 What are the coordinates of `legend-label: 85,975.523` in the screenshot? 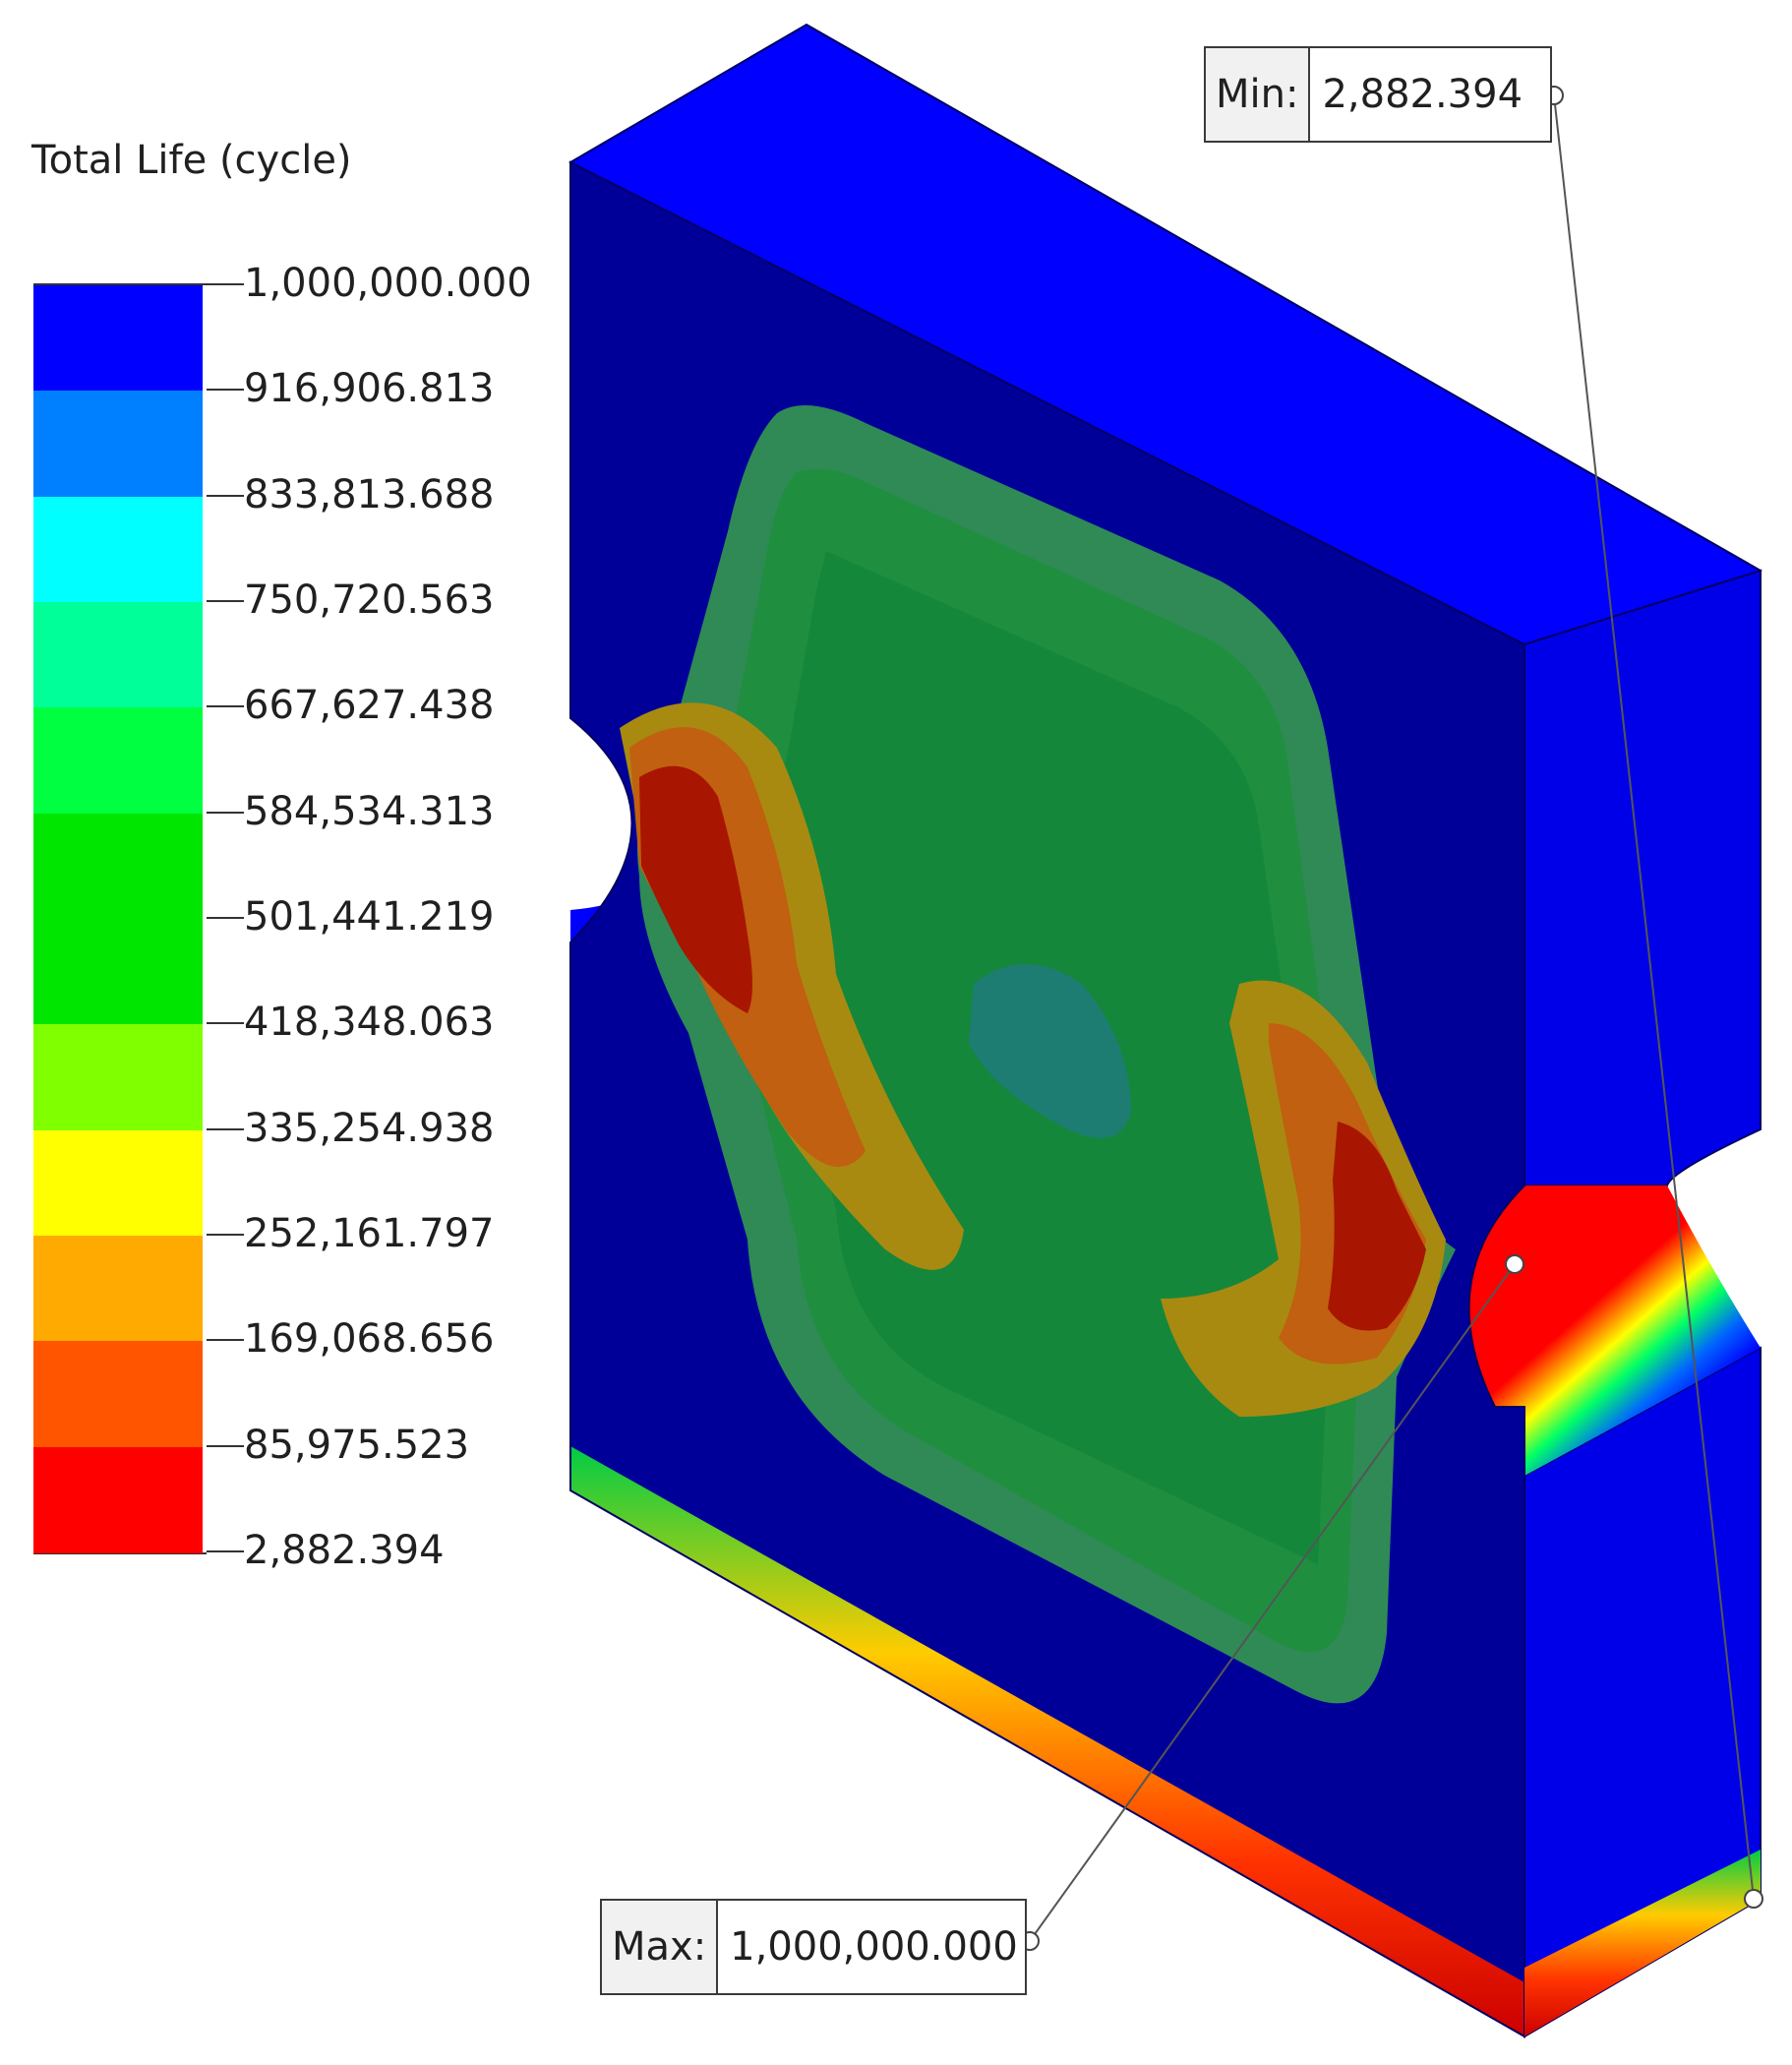 It's located at (357, 1445).